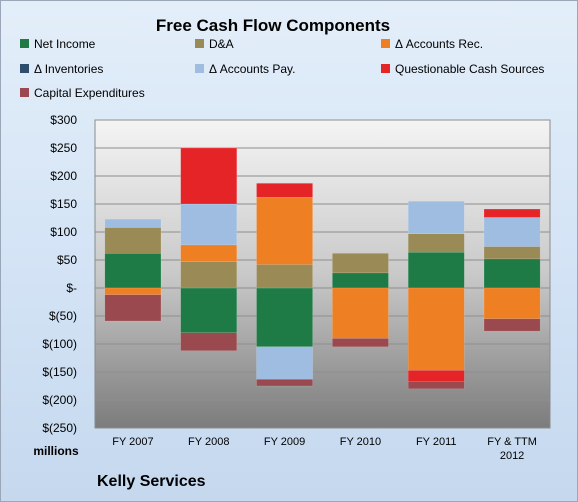  Describe the element at coordinates (512, 232) in the screenshot. I see `bar-accounts-pay-fy-ttm-2012` at that location.